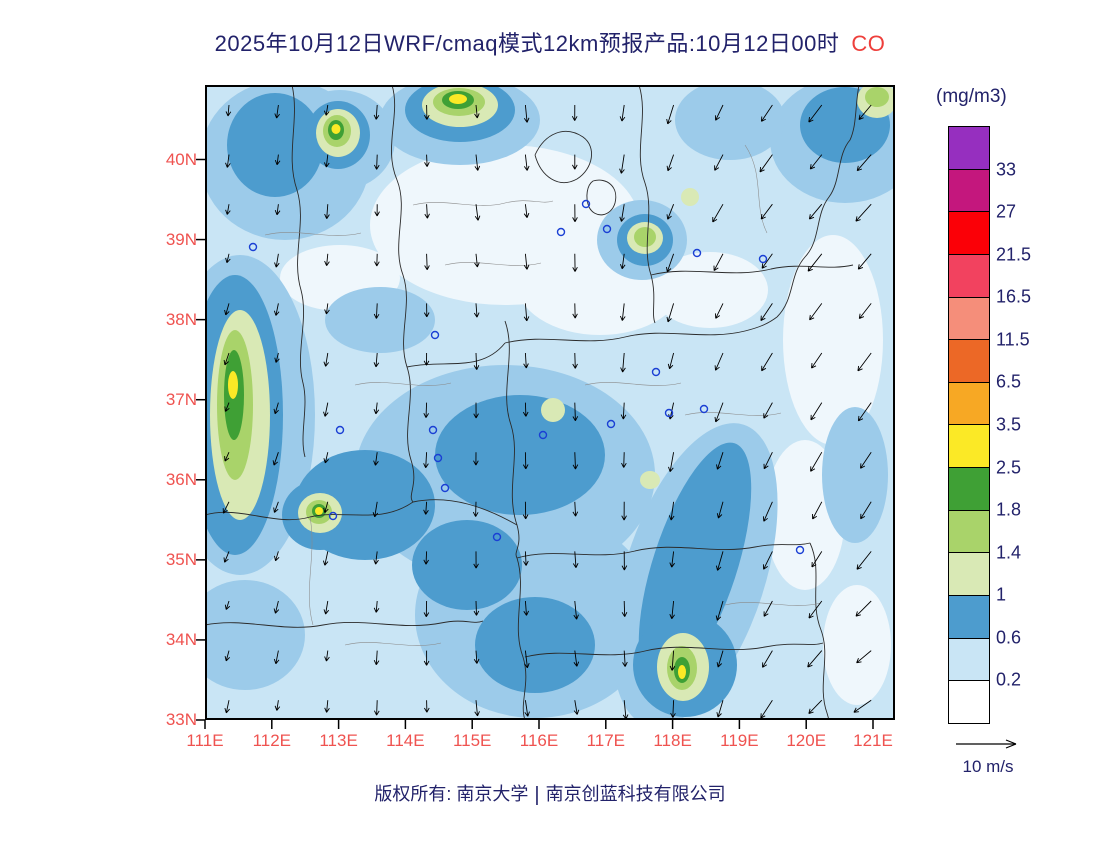  Describe the element at coordinates (472, 740) in the screenshot. I see `lon-label: 115E` at that location.